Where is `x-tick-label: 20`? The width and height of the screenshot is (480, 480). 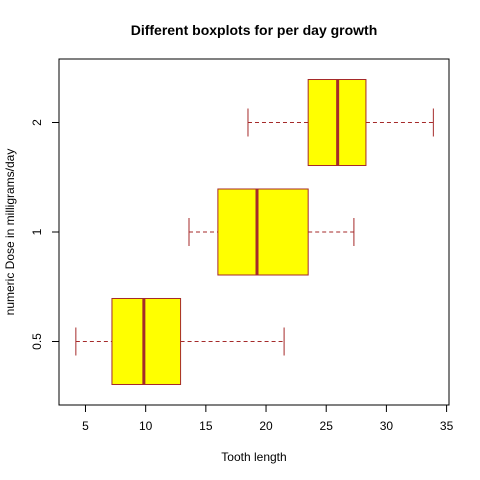 x-tick-label: 20 is located at coordinates (266, 426).